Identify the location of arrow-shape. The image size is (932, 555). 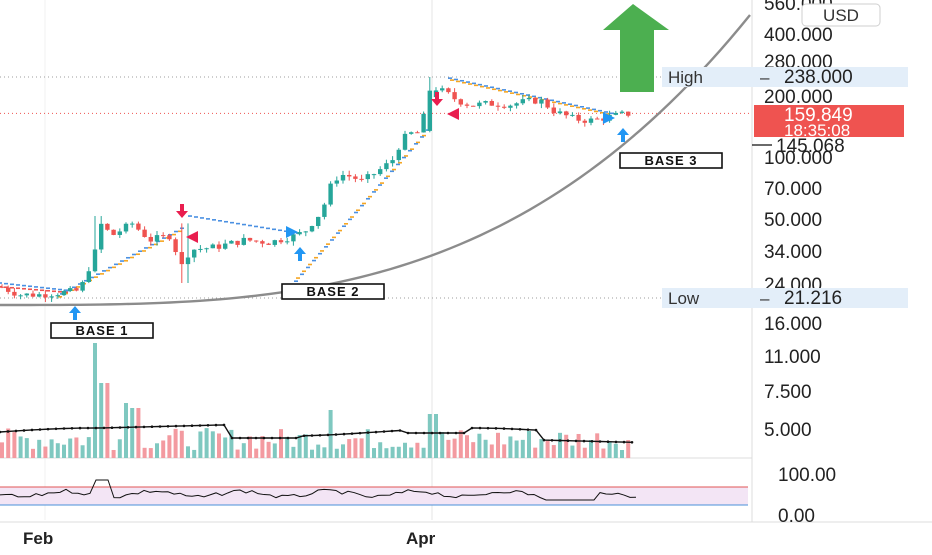
(623, 135).